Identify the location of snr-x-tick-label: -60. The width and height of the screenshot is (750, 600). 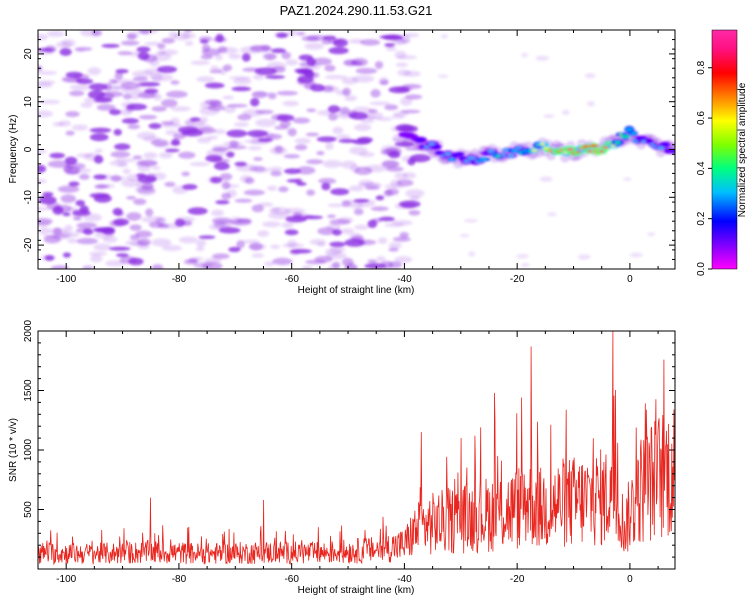
(291, 579).